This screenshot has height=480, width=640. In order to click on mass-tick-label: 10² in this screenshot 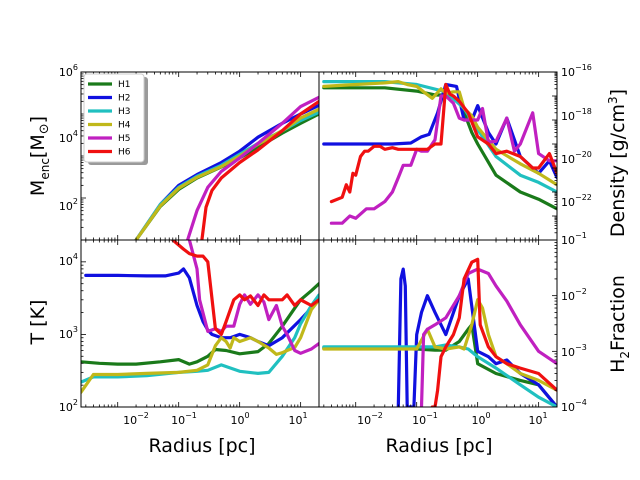, I will do `click(68, 205)`.